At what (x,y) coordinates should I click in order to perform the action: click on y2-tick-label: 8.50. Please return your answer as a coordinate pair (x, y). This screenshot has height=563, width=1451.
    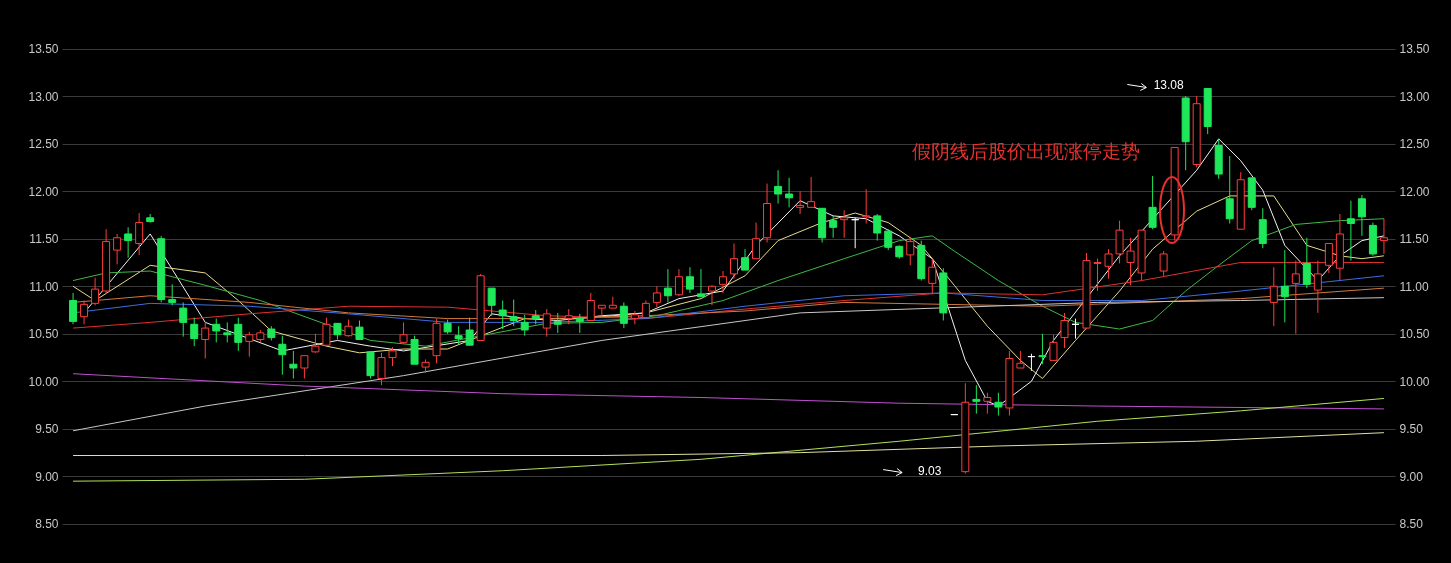
    Looking at the image, I should click on (1411, 524).